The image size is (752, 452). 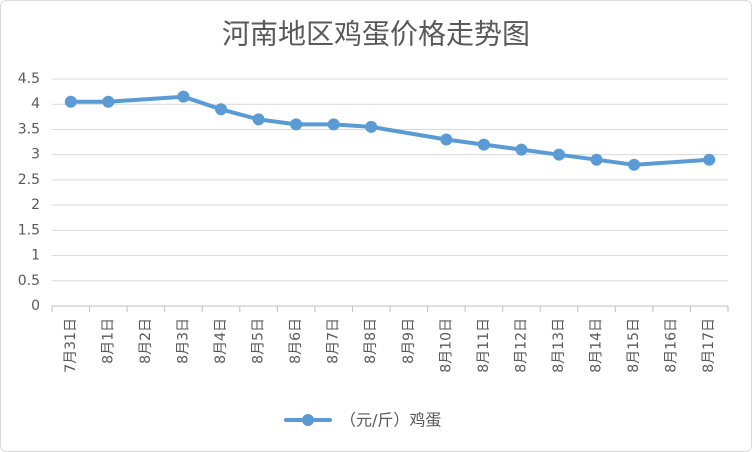 I want to click on y-tick-label: 0, so click(x=35, y=306).